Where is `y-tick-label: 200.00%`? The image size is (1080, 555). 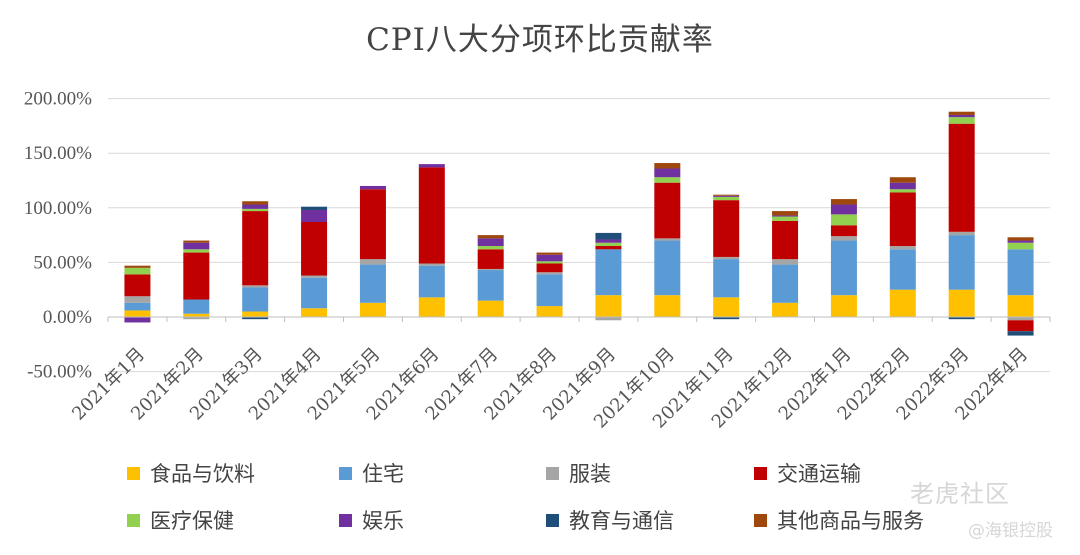
y-tick-label: 200.00% is located at coordinates (58, 99).